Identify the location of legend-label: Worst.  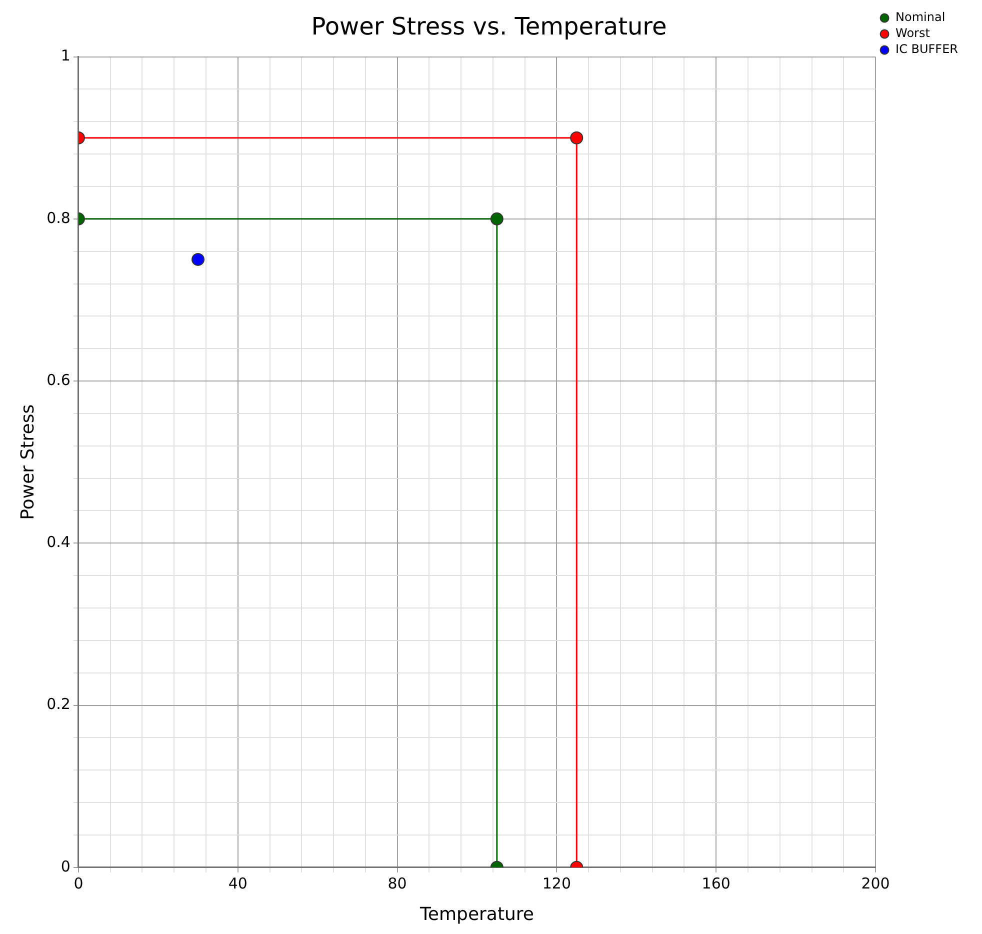
(913, 33).